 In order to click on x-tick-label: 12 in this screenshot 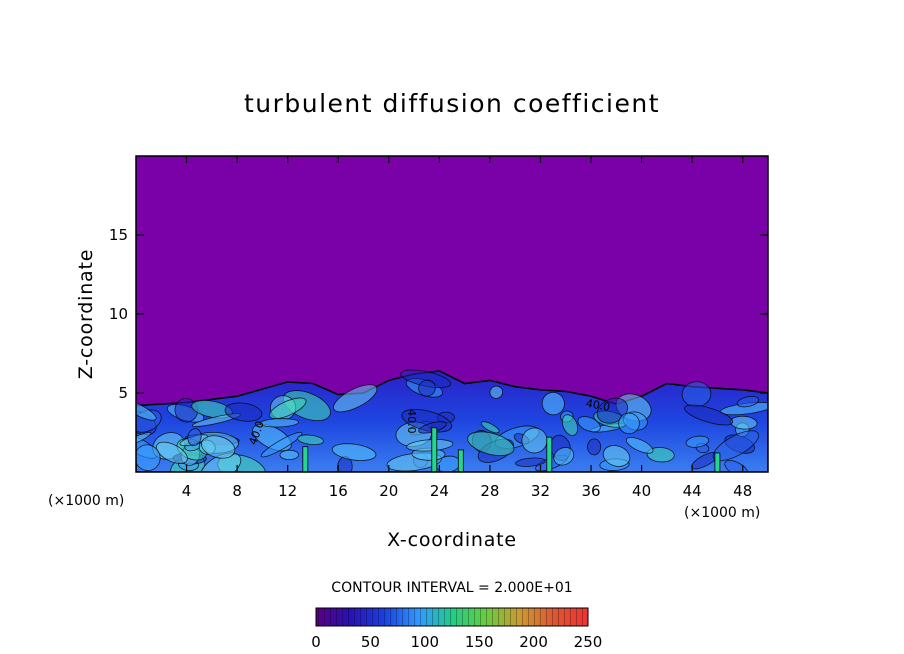, I will do `click(287, 491)`.